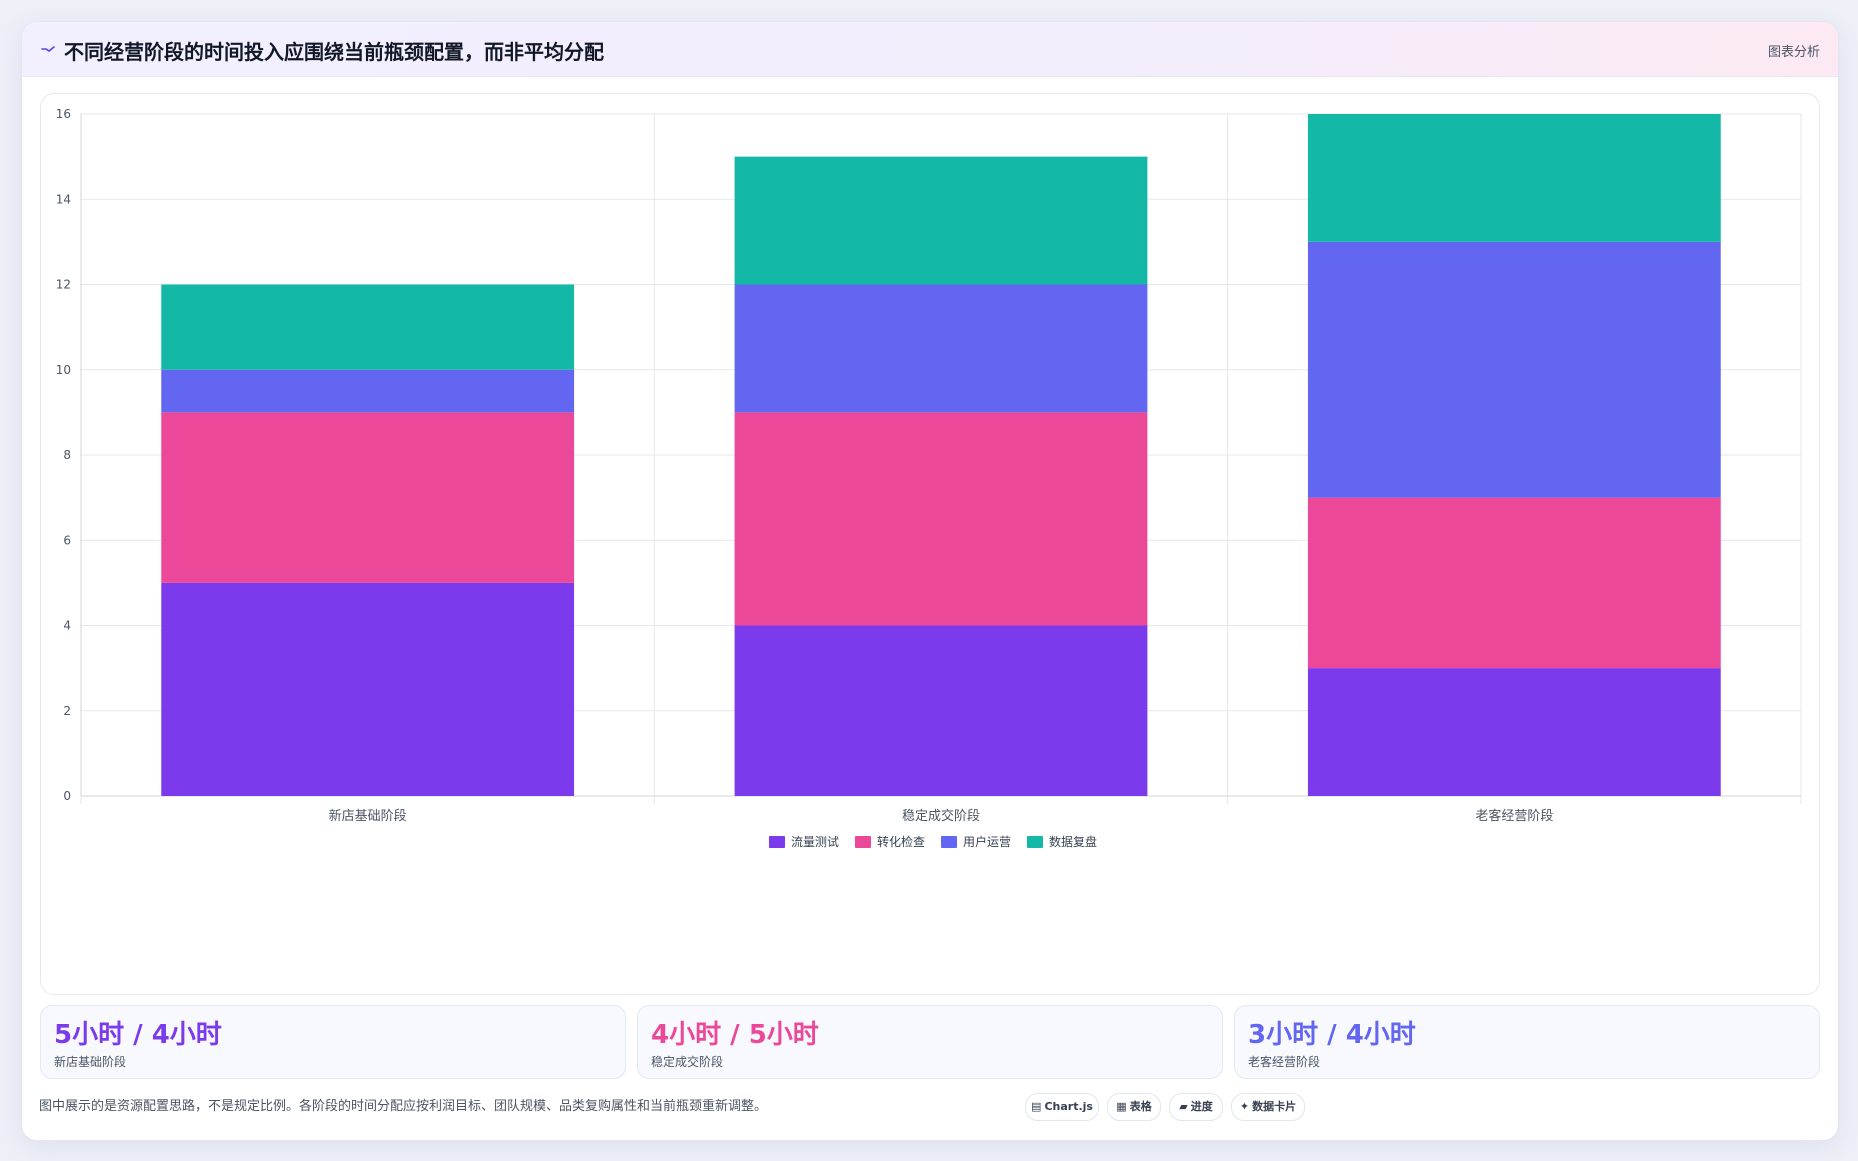  Describe the element at coordinates (1140, 1106) in the screenshot. I see `chip-label: 表格` at that location.